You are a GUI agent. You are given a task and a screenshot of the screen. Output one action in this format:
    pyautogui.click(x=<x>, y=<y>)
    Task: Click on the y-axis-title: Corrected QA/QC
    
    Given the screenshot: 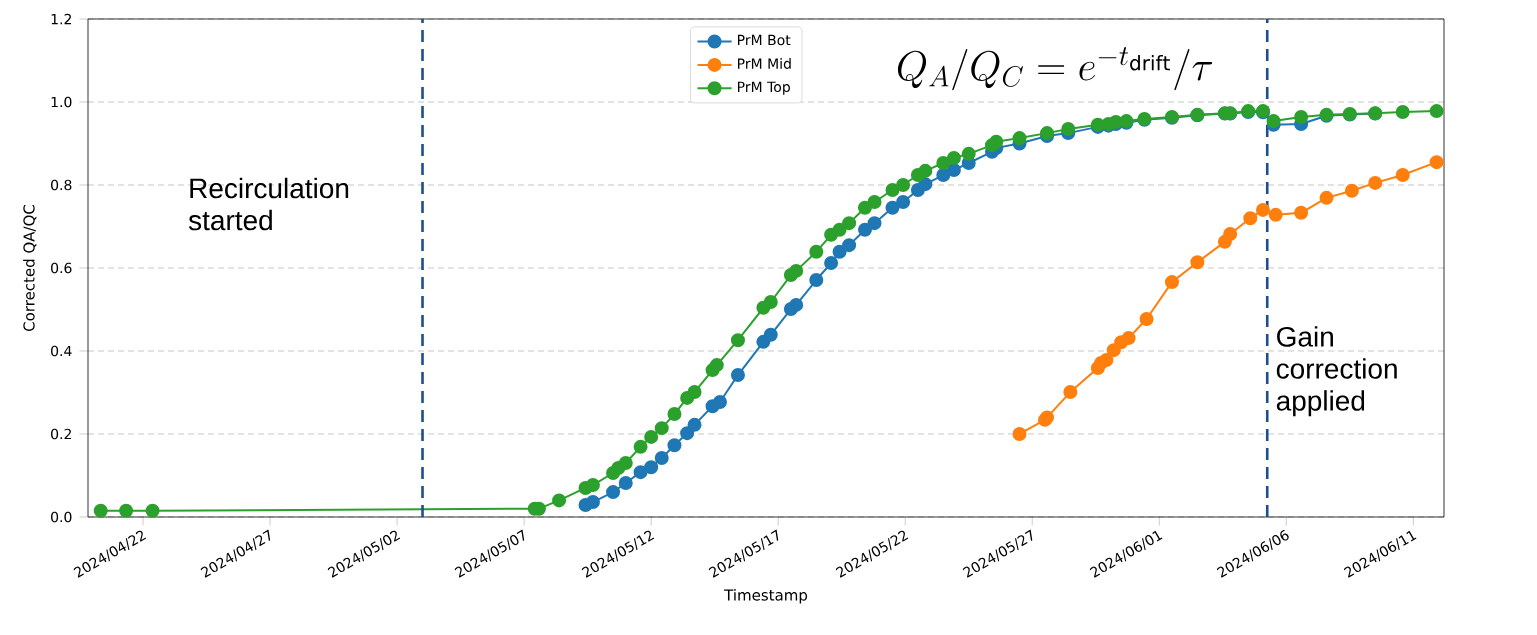 What is the action you would take?
    pyautogui.click(x=30, y=267)
    